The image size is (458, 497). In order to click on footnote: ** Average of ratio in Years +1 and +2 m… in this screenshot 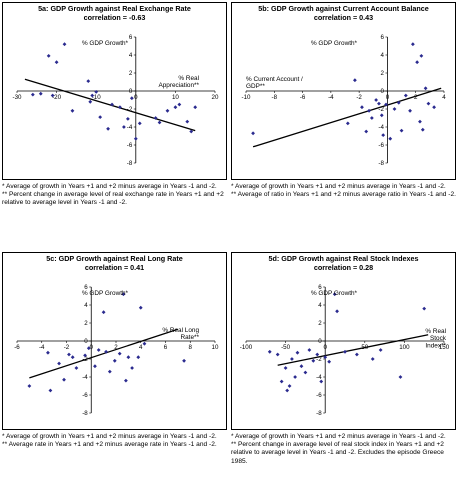, I will do `click(343, 195)`.